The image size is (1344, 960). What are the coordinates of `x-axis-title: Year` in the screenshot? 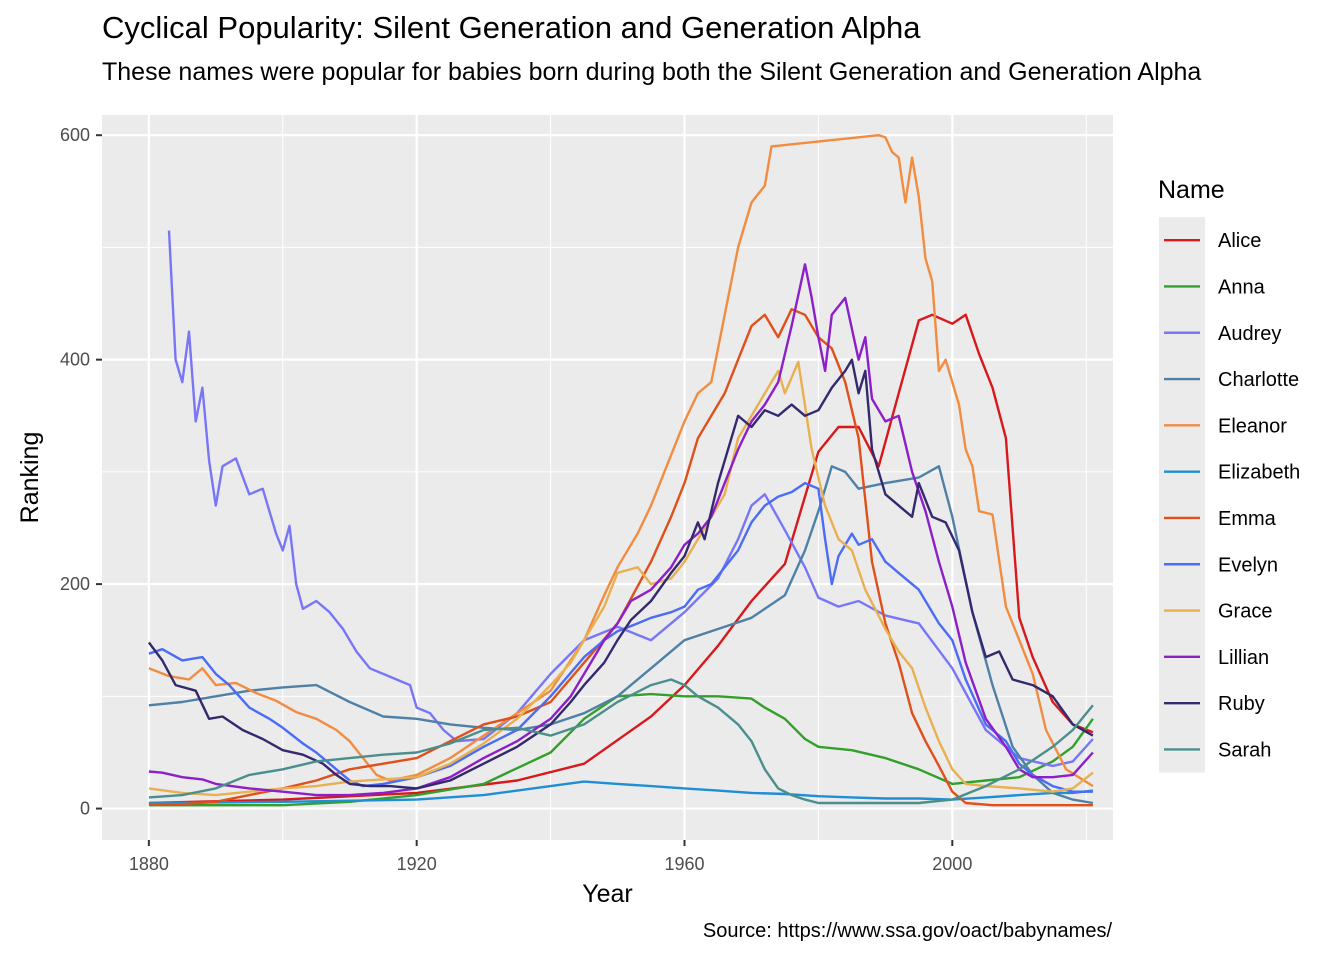 It's located at (607, 894).